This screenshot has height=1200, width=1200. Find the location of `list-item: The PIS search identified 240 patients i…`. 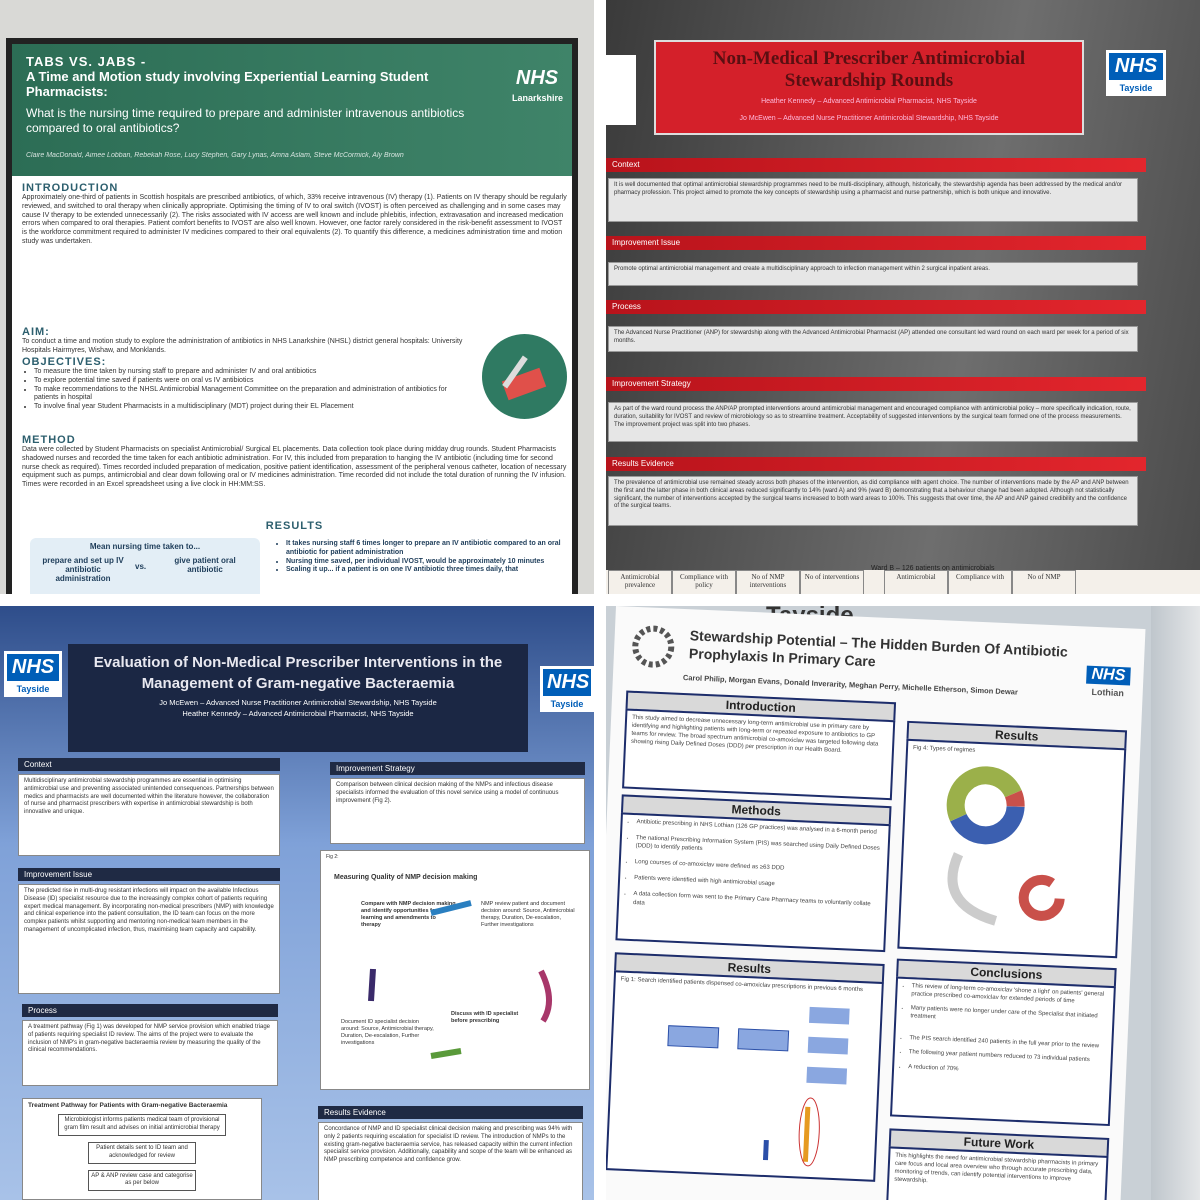

list-item: The PIS search identified 240 patients i… is located at coordinates (1007, 1043).